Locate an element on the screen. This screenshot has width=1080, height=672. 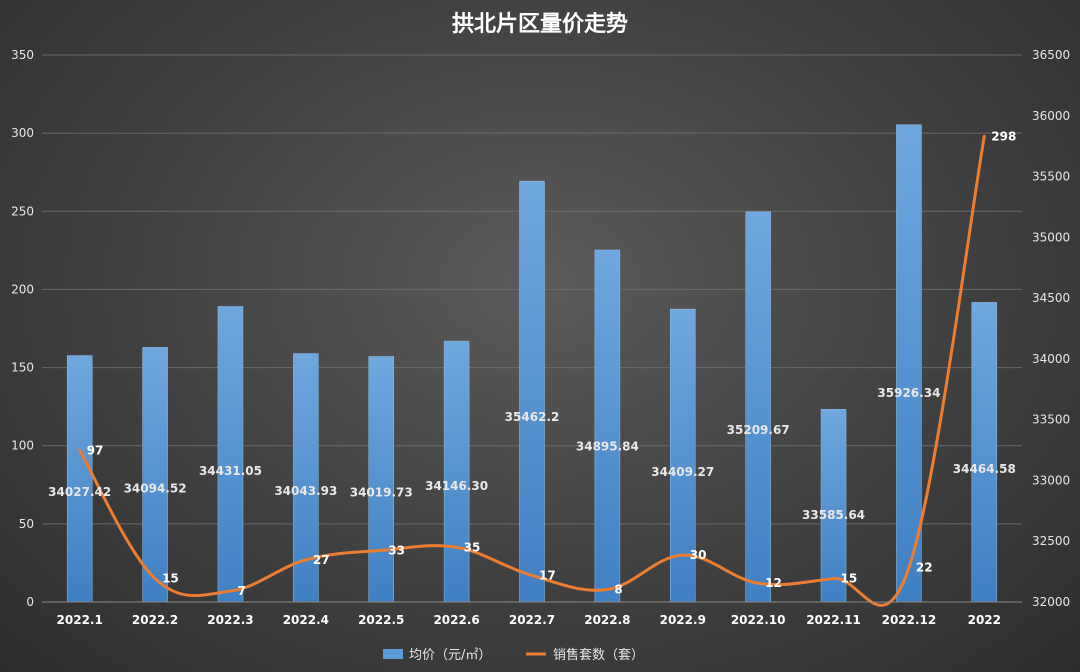
left-tick-label: 300 is located at coordinates (22, 133).